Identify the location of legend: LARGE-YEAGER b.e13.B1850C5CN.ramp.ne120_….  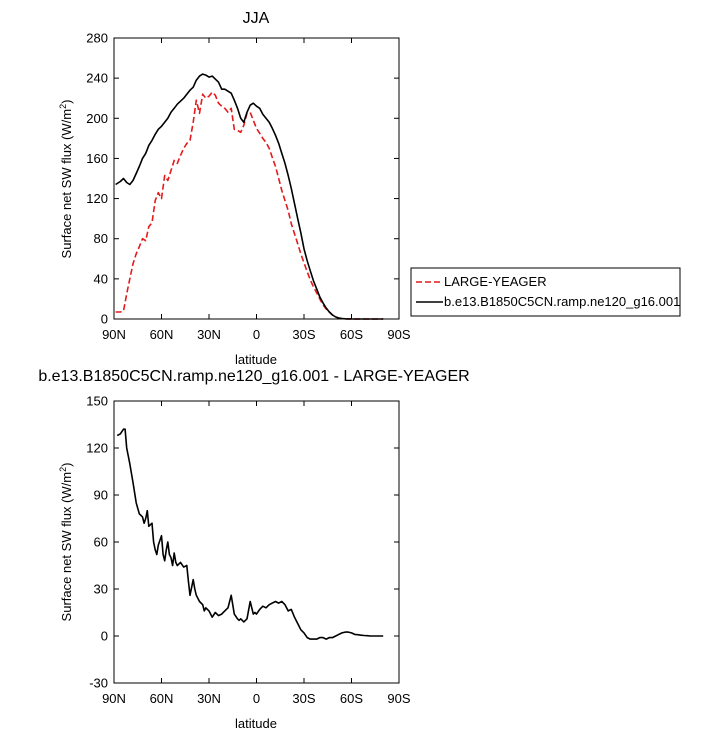
(545, 292).